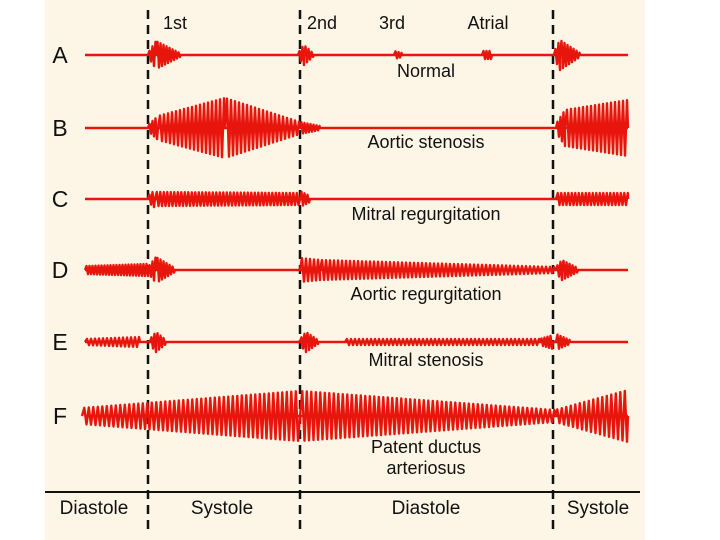 The image size is (720, 540). I want to click on row-letter: B, so click(59, 128).